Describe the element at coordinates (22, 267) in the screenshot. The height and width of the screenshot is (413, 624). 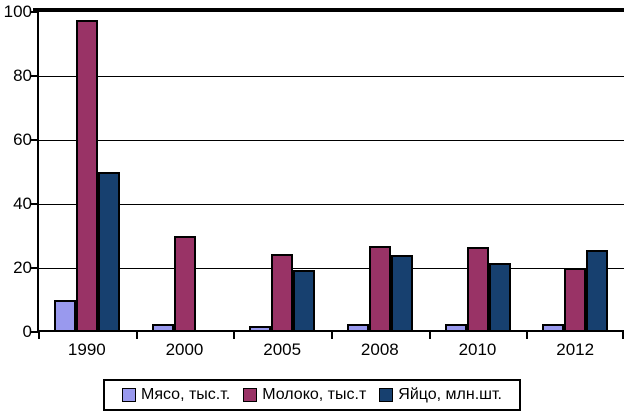
I see `y-tick-label-20: 20` at that location.